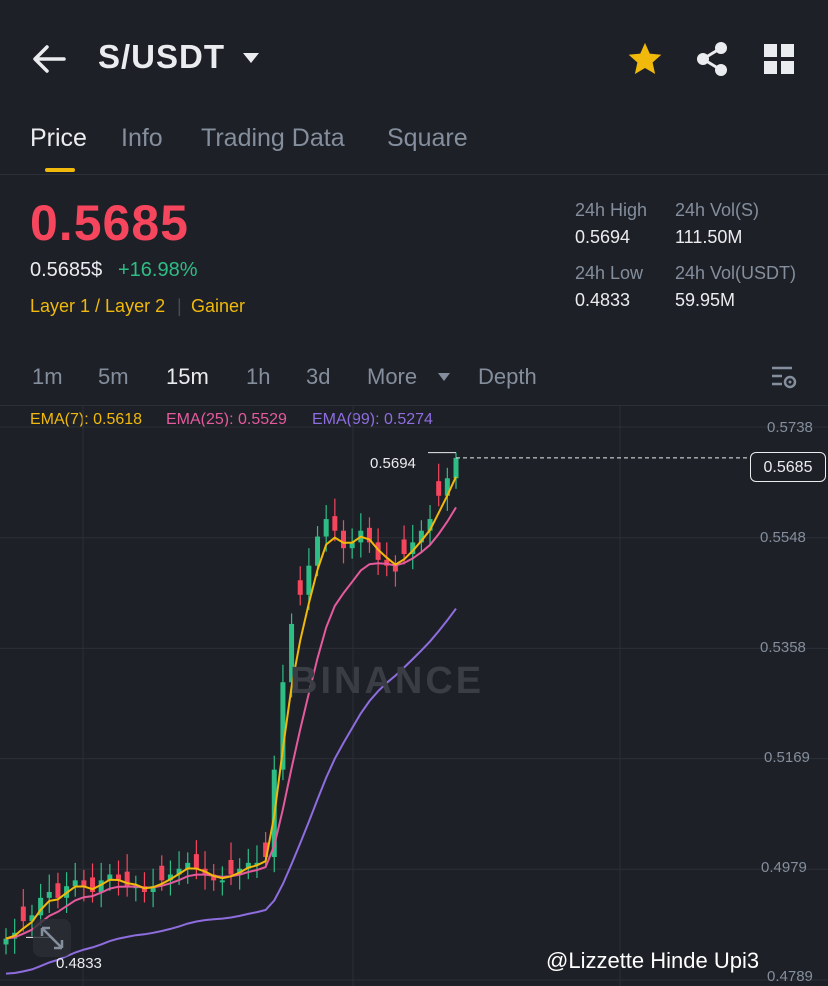 The width and height of the screenshot is (828, 986). I want to click on back-arrow-icon, so click(50, 59).